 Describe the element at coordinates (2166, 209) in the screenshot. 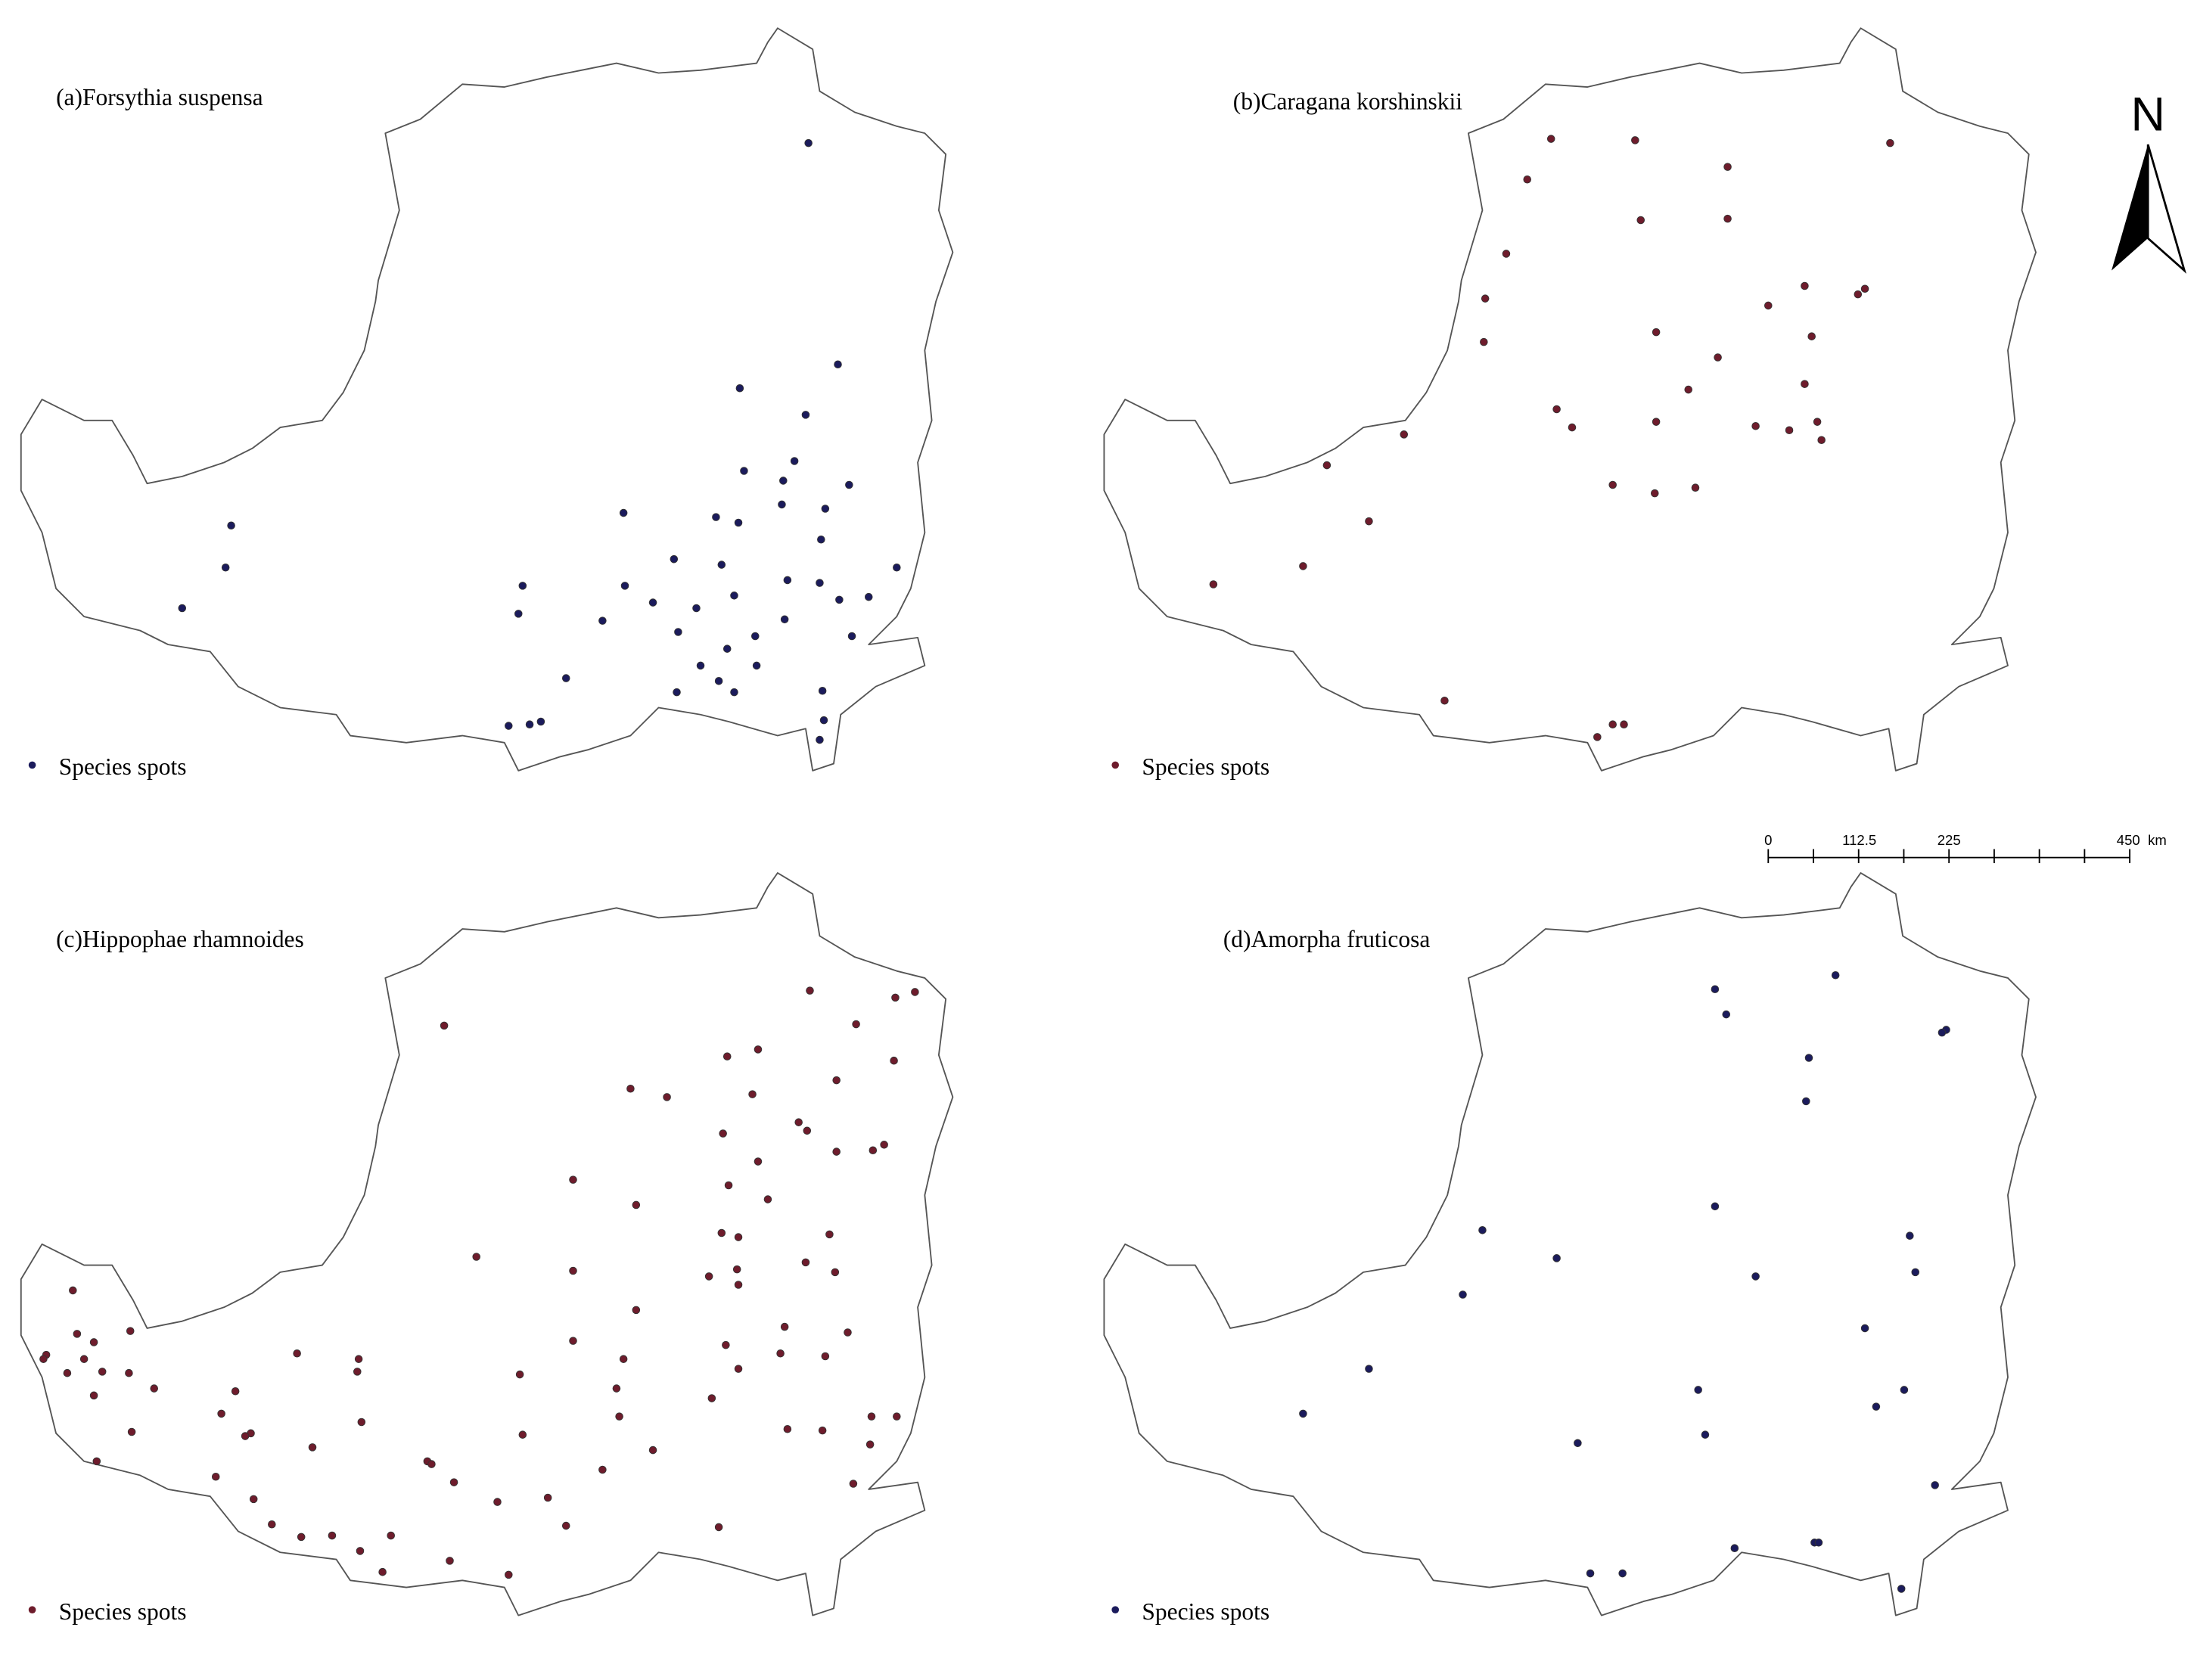

I see `arrow-right` at that location.